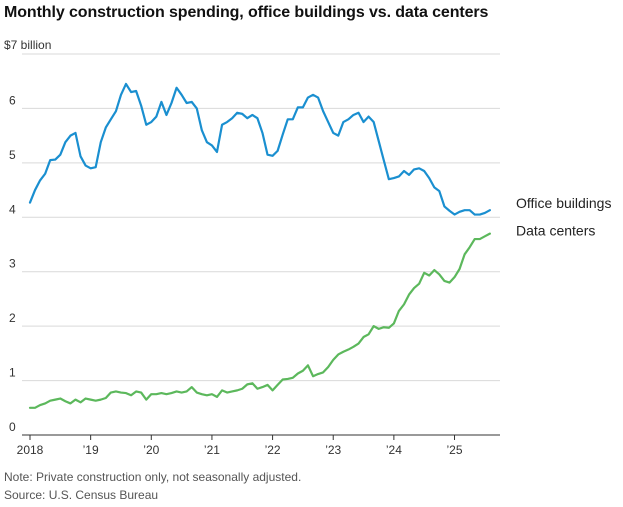  Describe the element at coordinates (563, 203) in the screenshot. I see `series-label-office-buildings: Office buildings` at that location.